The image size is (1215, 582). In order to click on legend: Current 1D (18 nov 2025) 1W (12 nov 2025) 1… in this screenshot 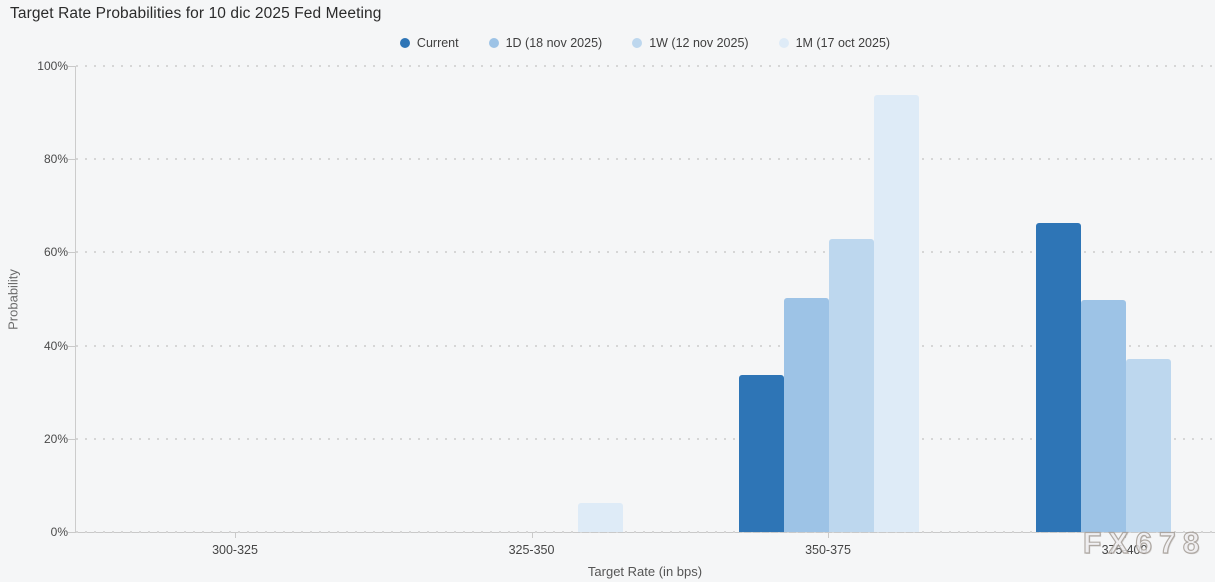, I will do `click(645, 43)`.